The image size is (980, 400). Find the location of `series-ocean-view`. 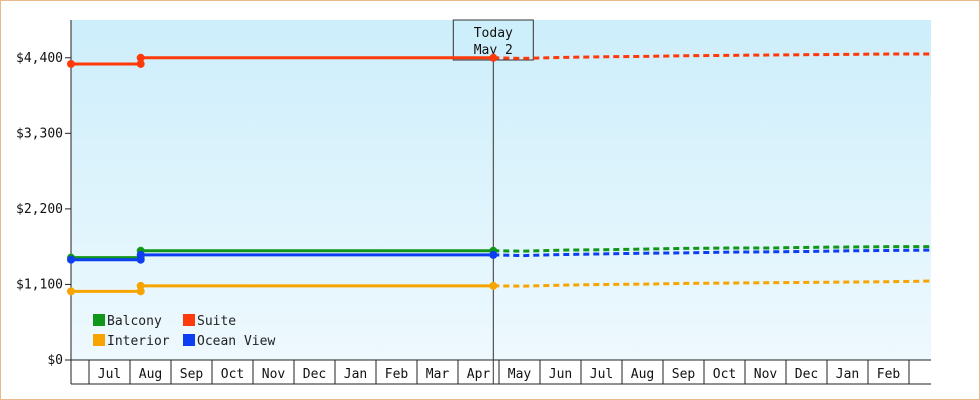

series-ocean-view is located at coordinates (500, 256).